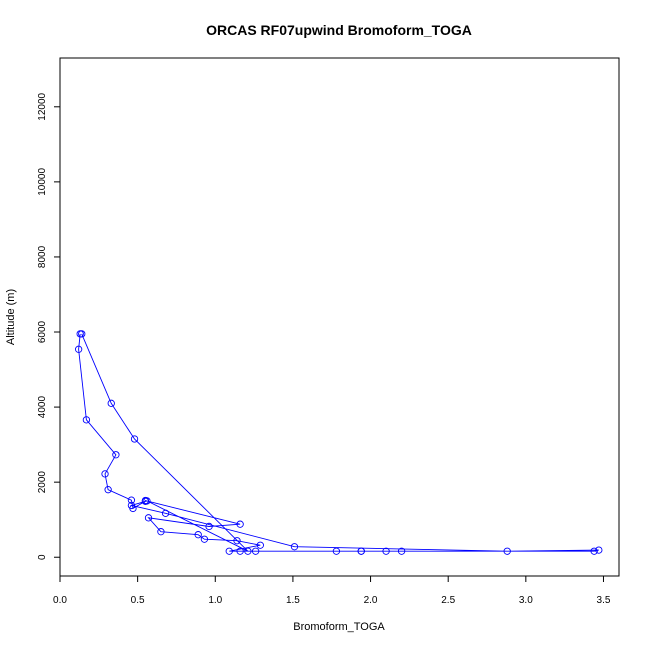 This screenshot has width=650, height=650. Describe the element at coordinates (293, 600) in the screenshot. I see `x-tick-label: 1.5` at that location.